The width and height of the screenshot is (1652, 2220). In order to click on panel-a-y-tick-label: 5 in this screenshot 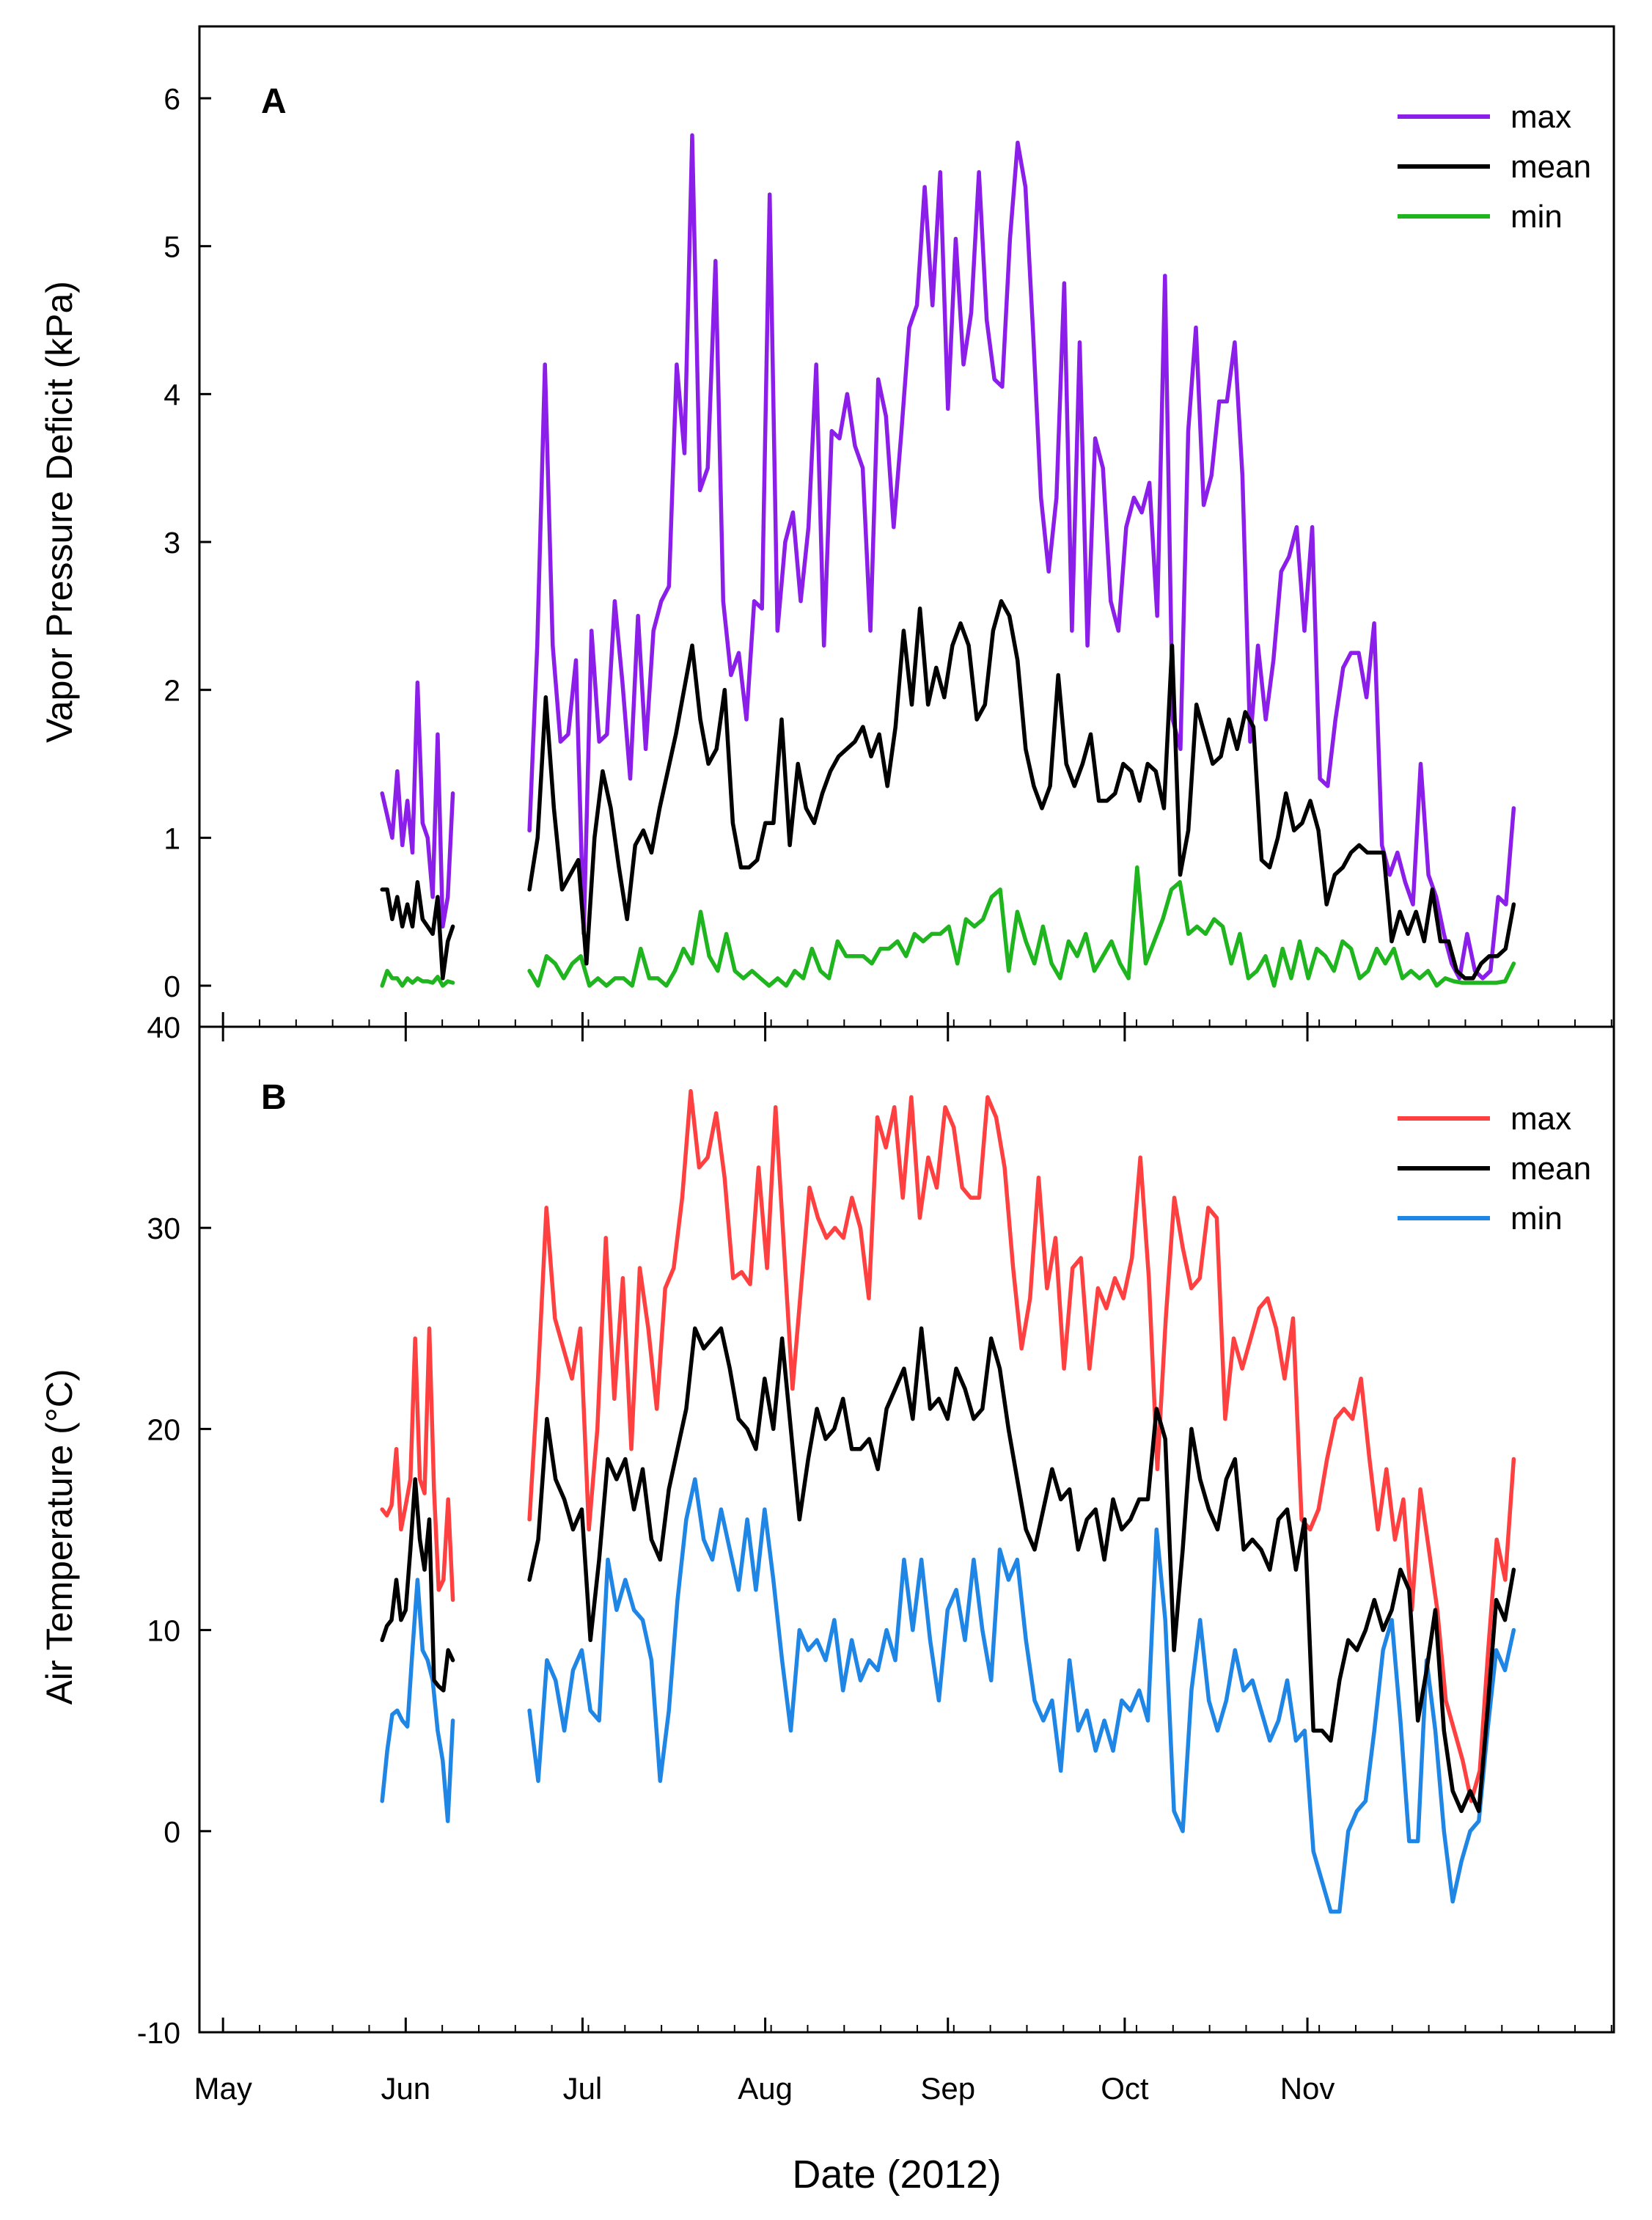, I will do `click(172, 247)`.